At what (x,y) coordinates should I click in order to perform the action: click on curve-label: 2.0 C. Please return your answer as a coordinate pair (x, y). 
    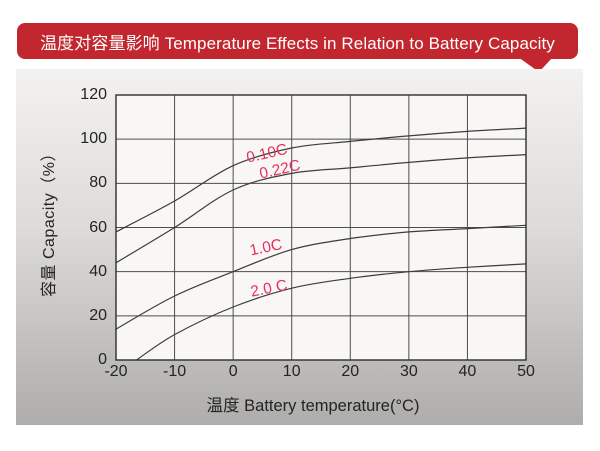
    Looking at the image, I should click on (269, 288).